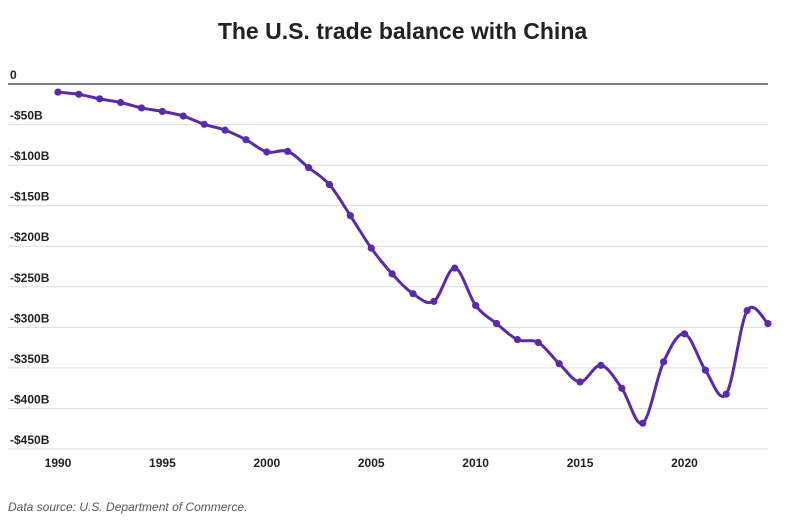  Describe the element at coordinates (13, 75) in the screenshot. I see `y-tick-label: 0` at that location.